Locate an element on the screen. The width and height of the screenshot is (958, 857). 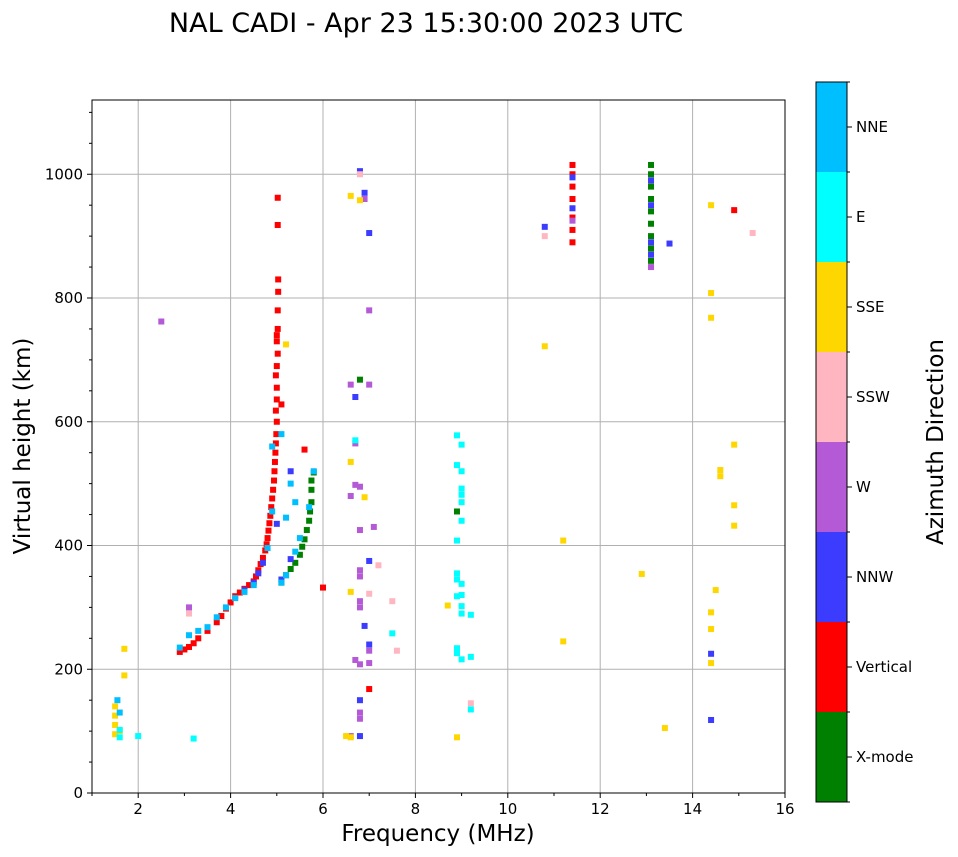
y-tick-label: 0 is located at coordinates (78, 793).